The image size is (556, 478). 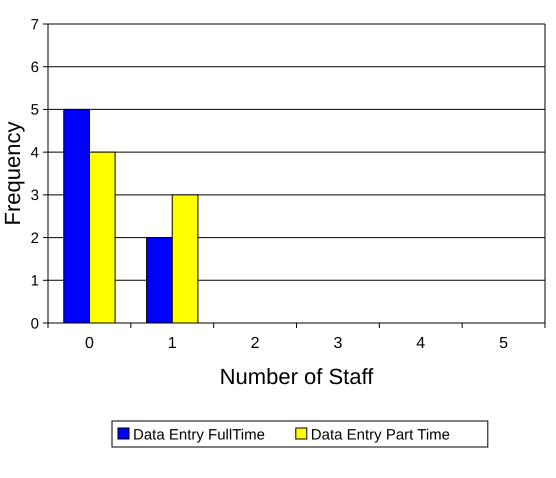 I want to click on x-tick-label: 4, so click(x=421, y=343).